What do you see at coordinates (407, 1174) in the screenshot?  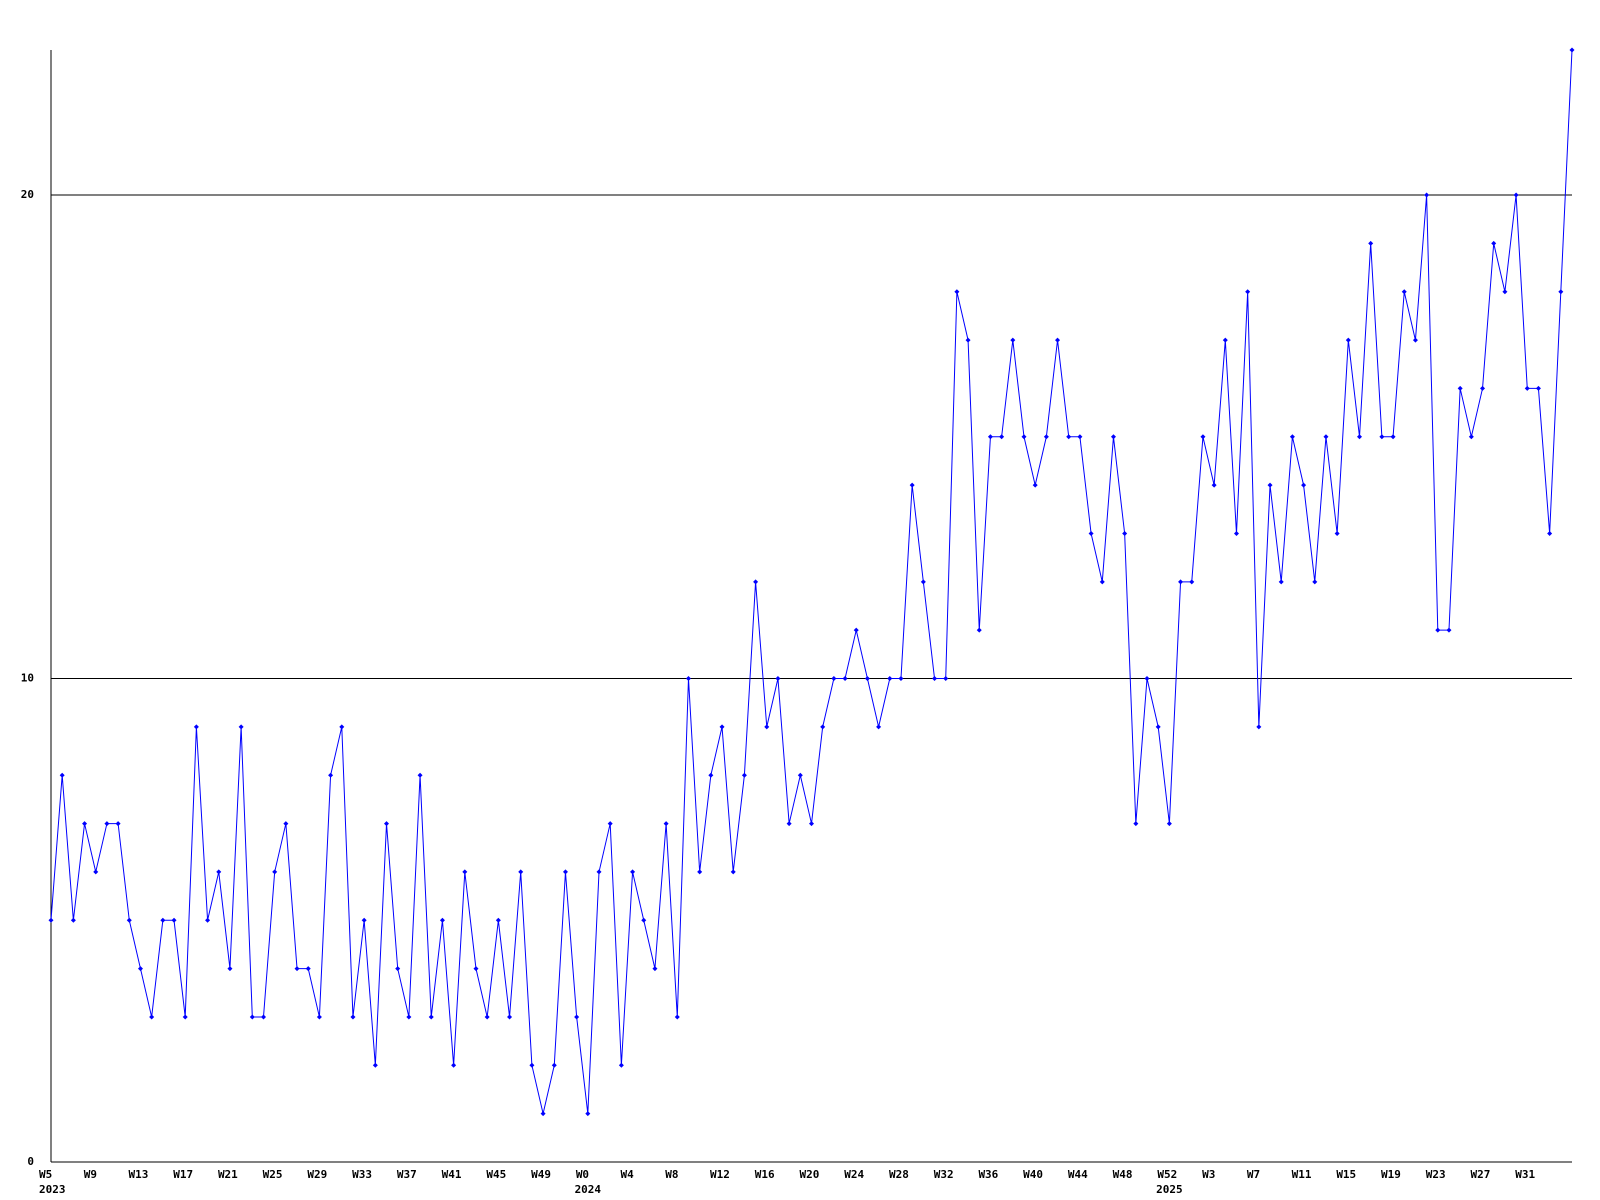 I see `x-tick-label: W37` at bounding box center [407, 1174].